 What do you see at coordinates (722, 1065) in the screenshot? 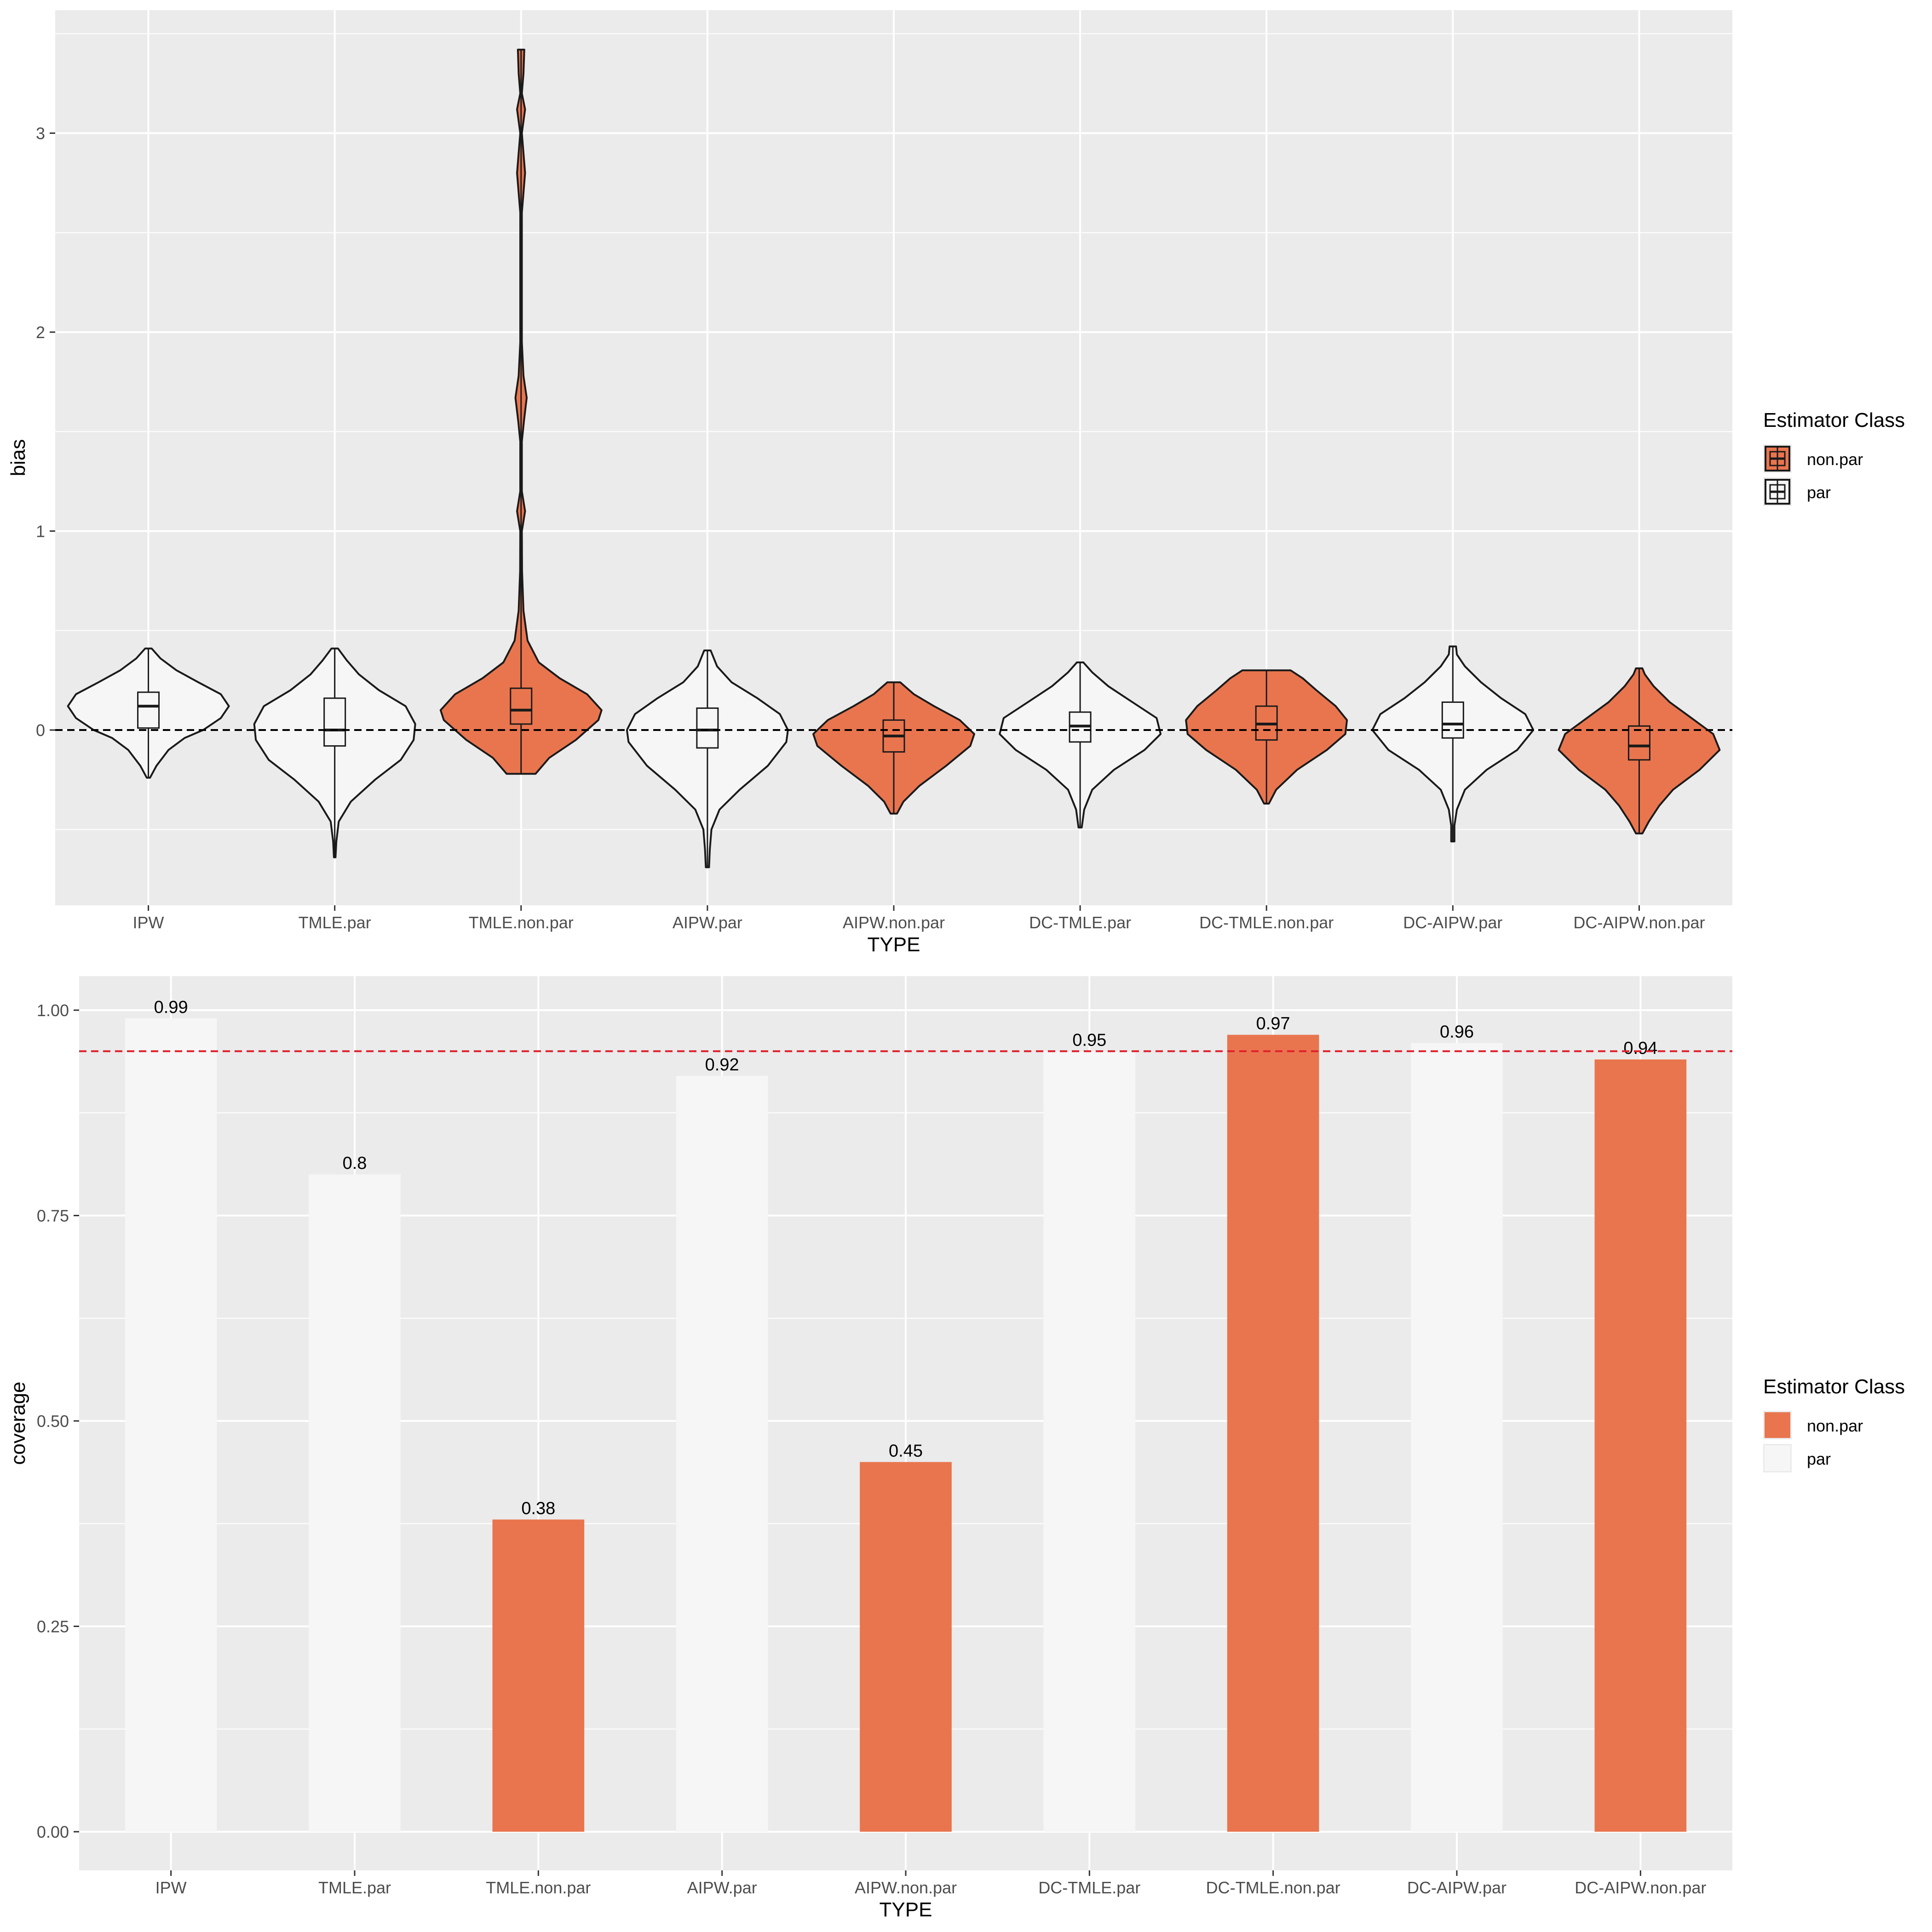
I see `bar-value-label: 0.92` at bounding box center [722, 1065].